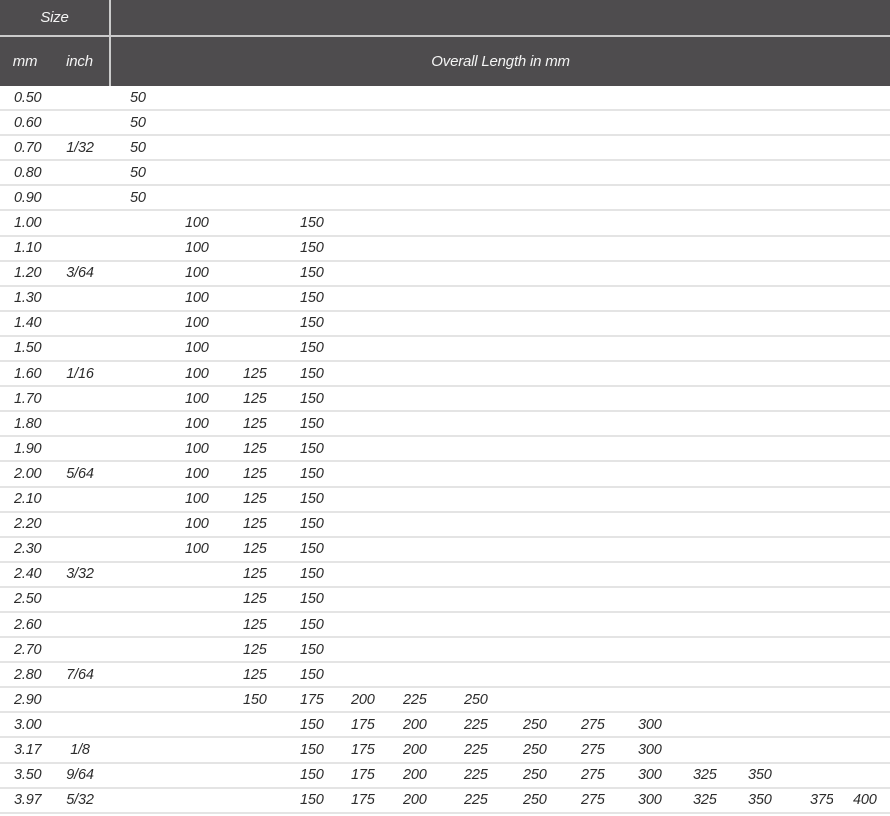 This screenshot has width=890, height=816. What do you see at coordinates (590, 775) in the screenshot?
I see `length-cell: 275` at bounding box center [590, 775].